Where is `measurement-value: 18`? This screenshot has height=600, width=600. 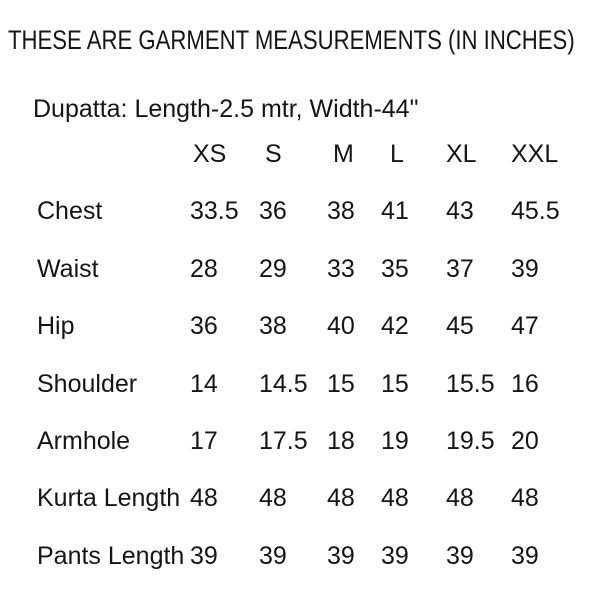 measurement-value: 18 is located at coordinates (341, 440).